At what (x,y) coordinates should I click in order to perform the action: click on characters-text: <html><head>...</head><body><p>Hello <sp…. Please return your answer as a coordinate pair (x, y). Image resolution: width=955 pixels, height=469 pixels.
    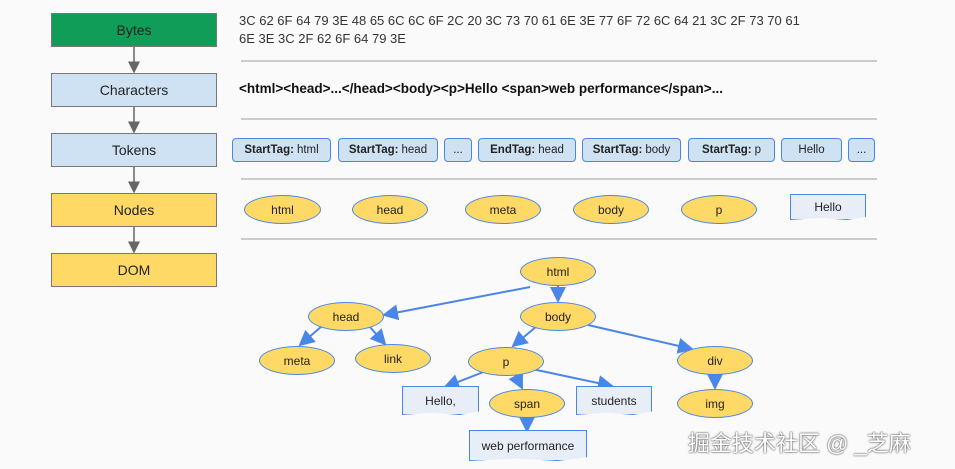
    Looking at the image, I should click on (481, 88).